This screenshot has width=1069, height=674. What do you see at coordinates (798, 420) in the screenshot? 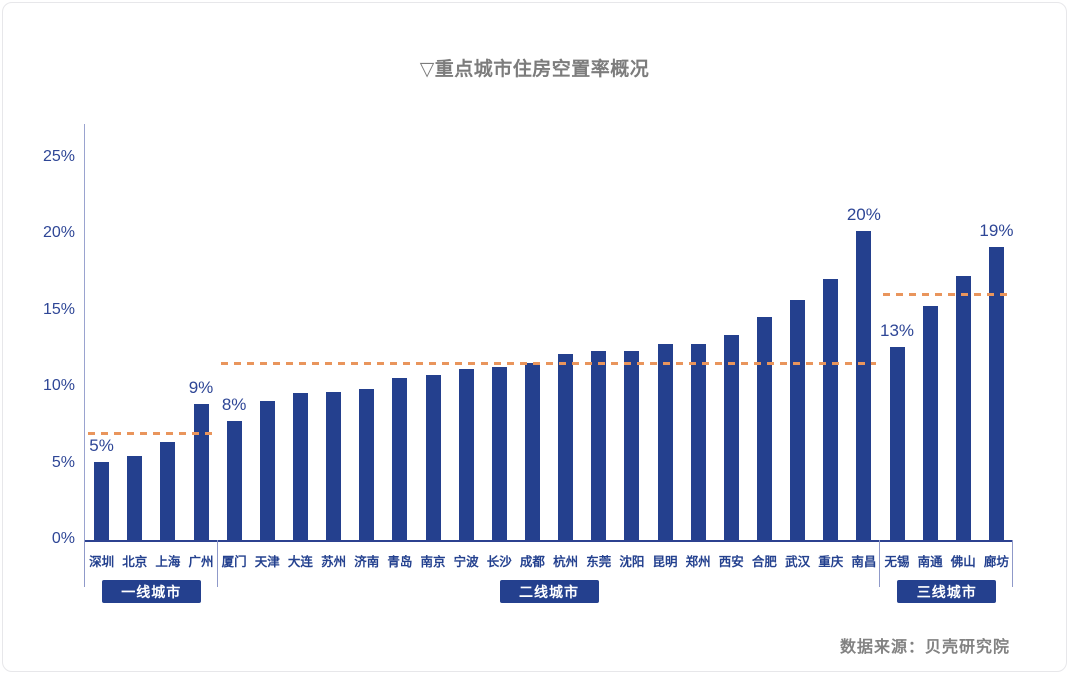
I see `bar-武汉` at bounding box center [798, 420].